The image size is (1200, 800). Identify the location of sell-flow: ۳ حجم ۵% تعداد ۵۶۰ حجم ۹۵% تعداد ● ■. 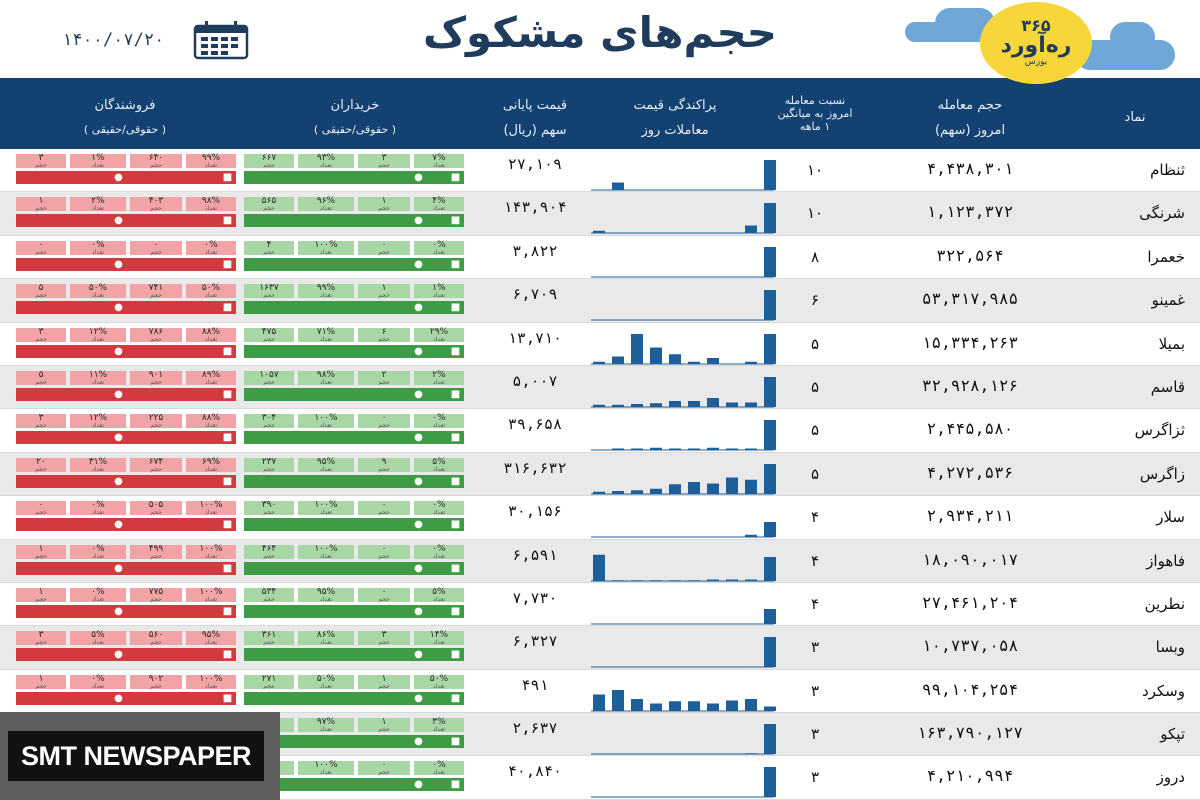
(126, 647).